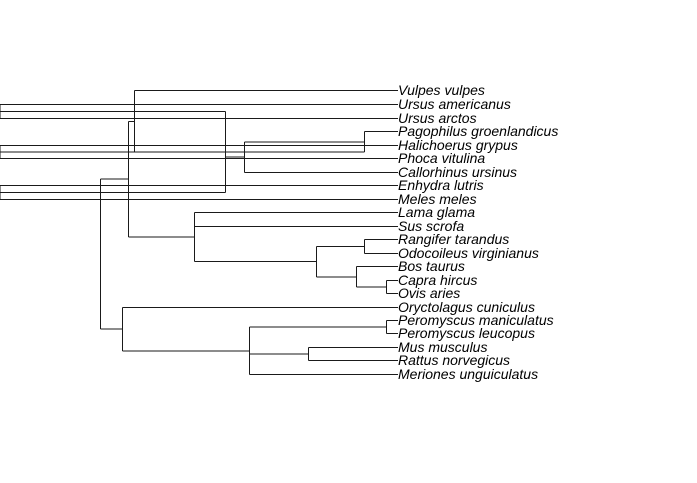 This screenshot has height=483, width=697. I want to click on tip-label: Odocoileus virginianus, so click(468, 253).